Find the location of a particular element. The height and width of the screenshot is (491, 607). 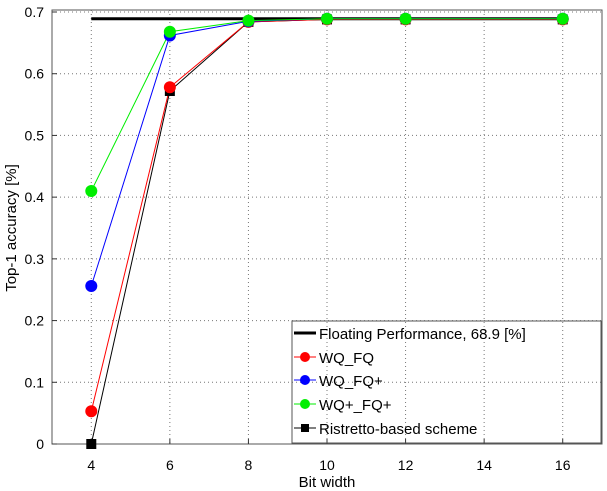

x-tick-label: 14 is located at coordinates (484, 465).